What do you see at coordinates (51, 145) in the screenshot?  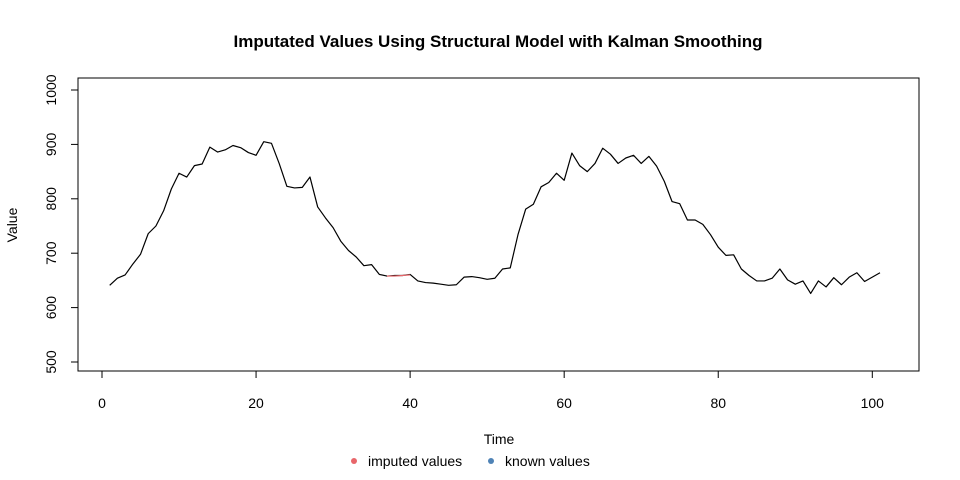 I see `y-tick-label: 900` at bounding box center [51, 145].